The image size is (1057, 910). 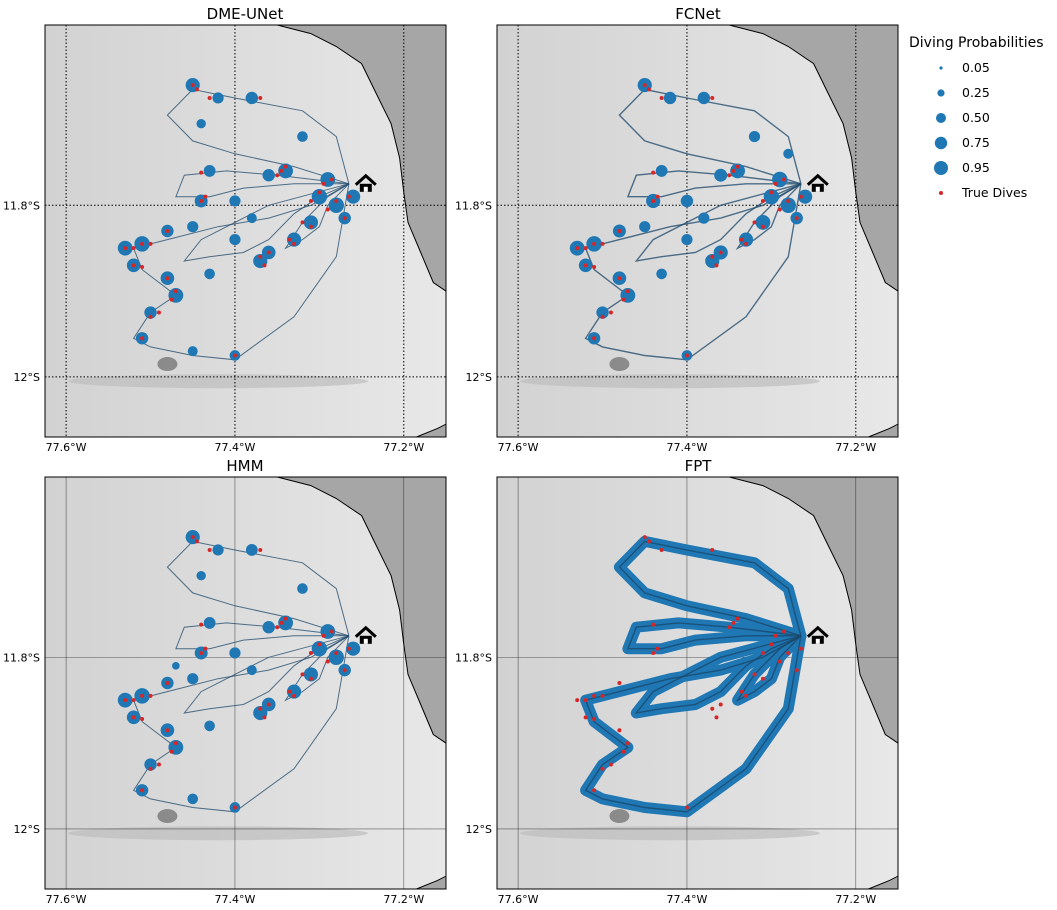 What do you see at coordinates (245, 14) in the screenshot?
I see `panel-title-dme-unet: DME-UNet` at bounding box center [245, 14].